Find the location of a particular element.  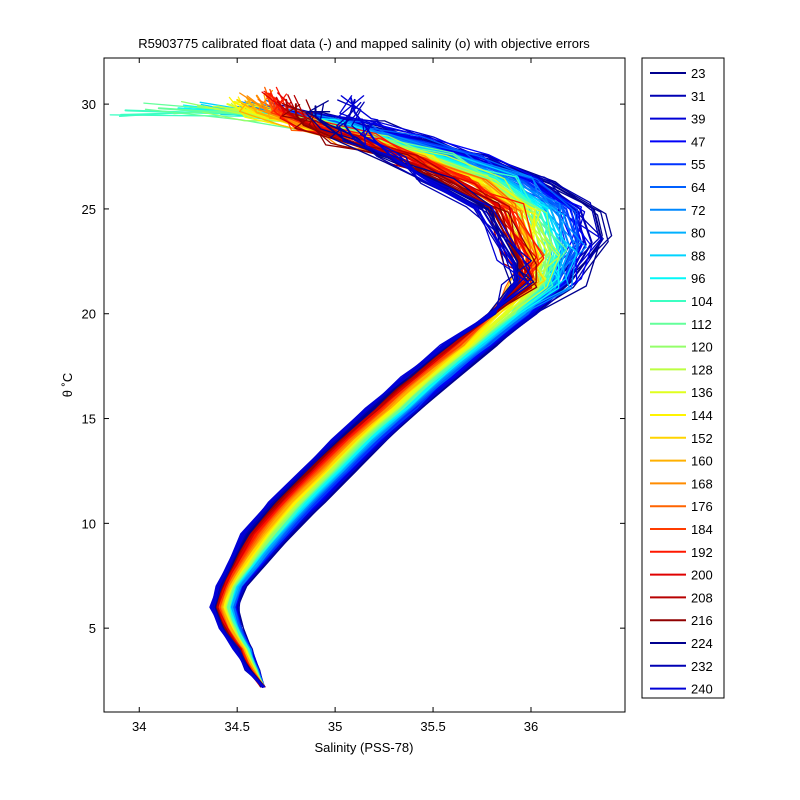

legend-label-144: 144 is located at coordinates (702, 415).